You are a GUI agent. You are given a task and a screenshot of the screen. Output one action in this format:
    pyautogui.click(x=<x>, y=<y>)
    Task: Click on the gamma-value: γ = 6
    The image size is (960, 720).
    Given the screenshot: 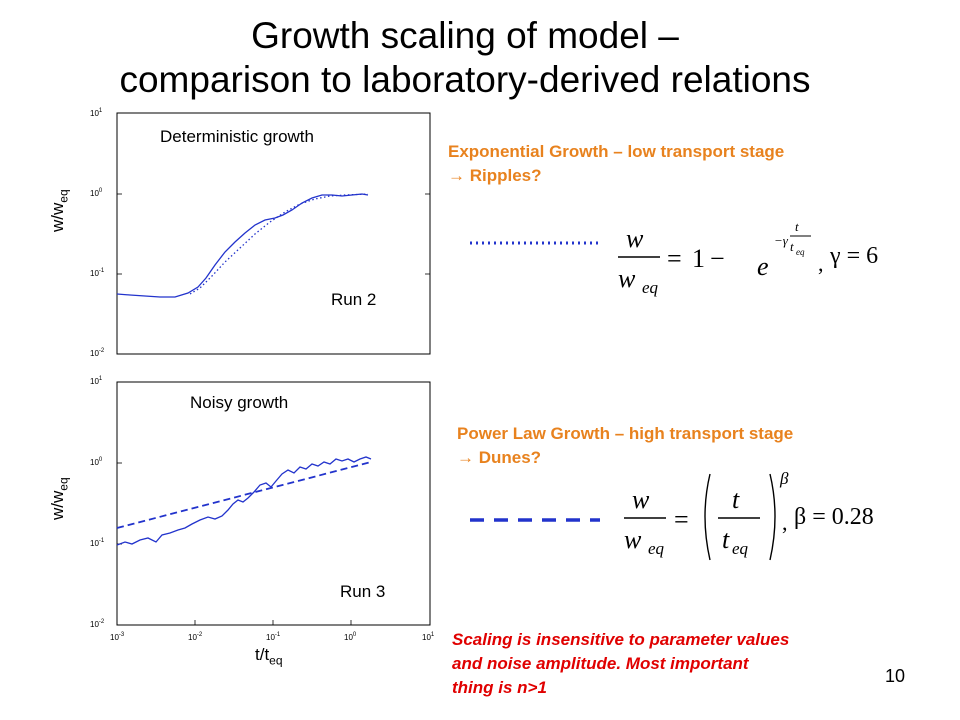 What is the action you would take?
    pyautogui.click(x=854, y=256)
    